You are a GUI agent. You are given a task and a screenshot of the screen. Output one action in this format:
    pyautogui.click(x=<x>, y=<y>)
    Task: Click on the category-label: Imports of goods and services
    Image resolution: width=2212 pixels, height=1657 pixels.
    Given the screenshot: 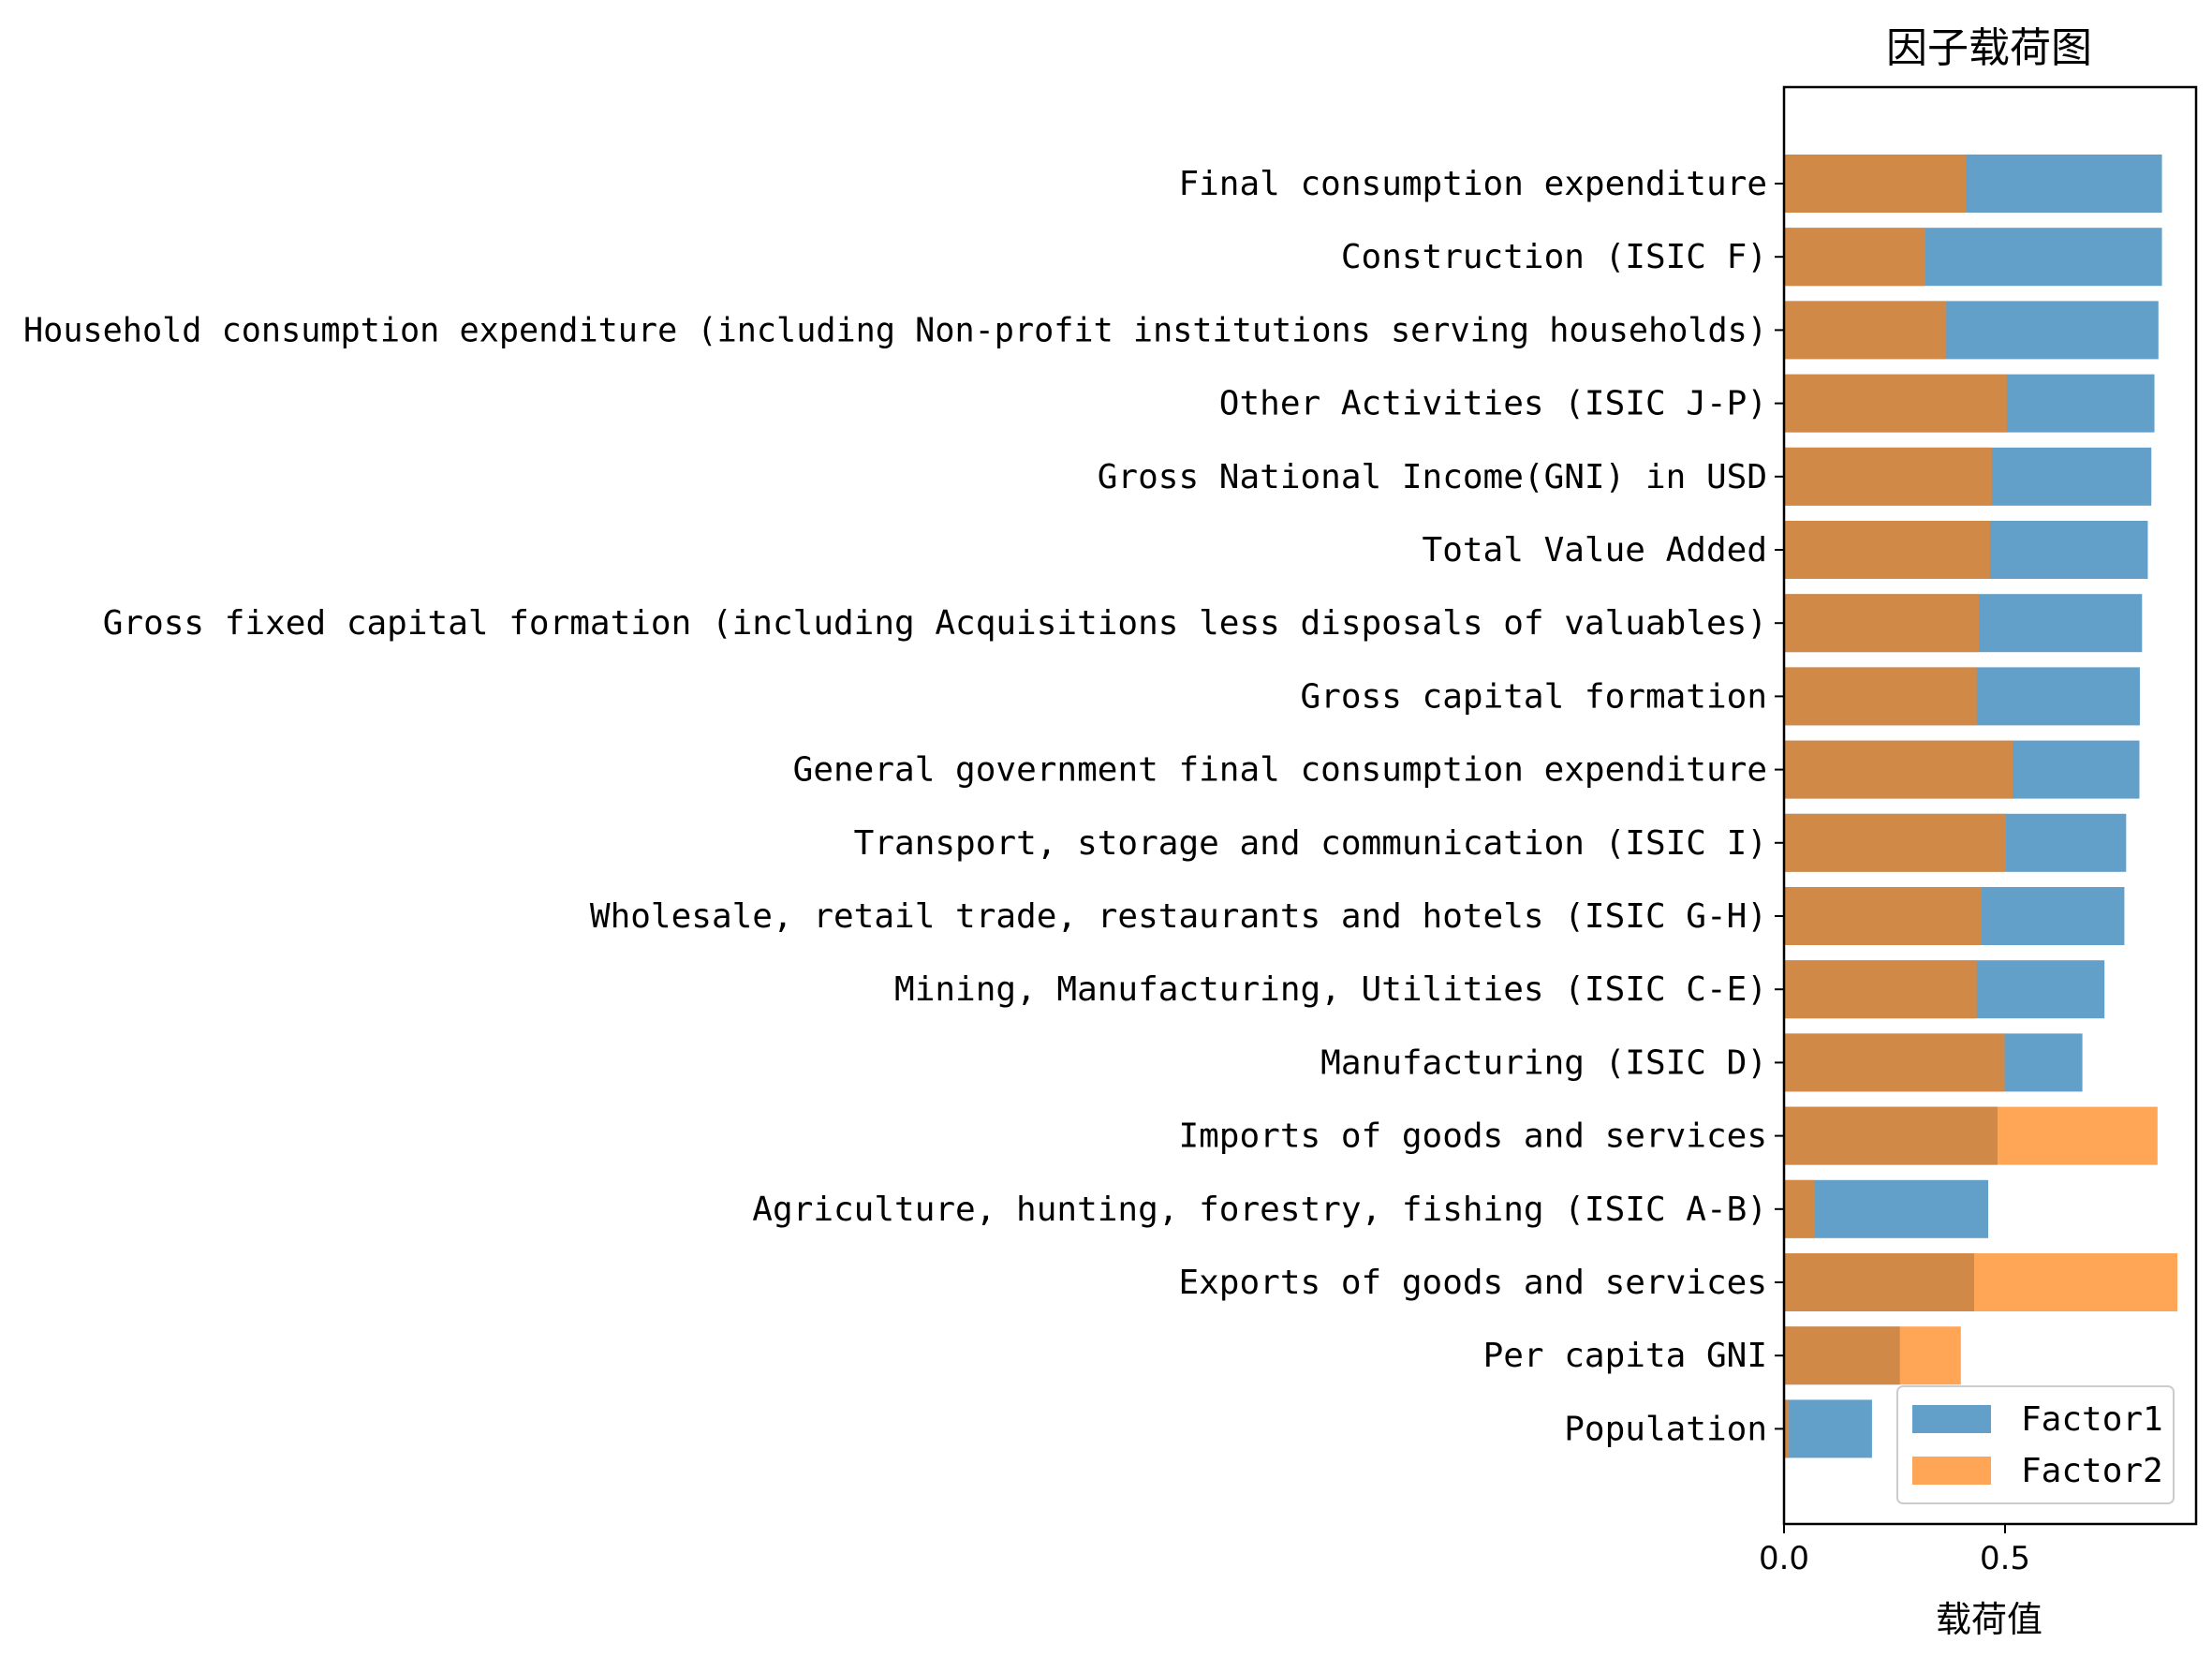 What is the action you would take?
    pyautogui.click(x=1473, y=1137)
    